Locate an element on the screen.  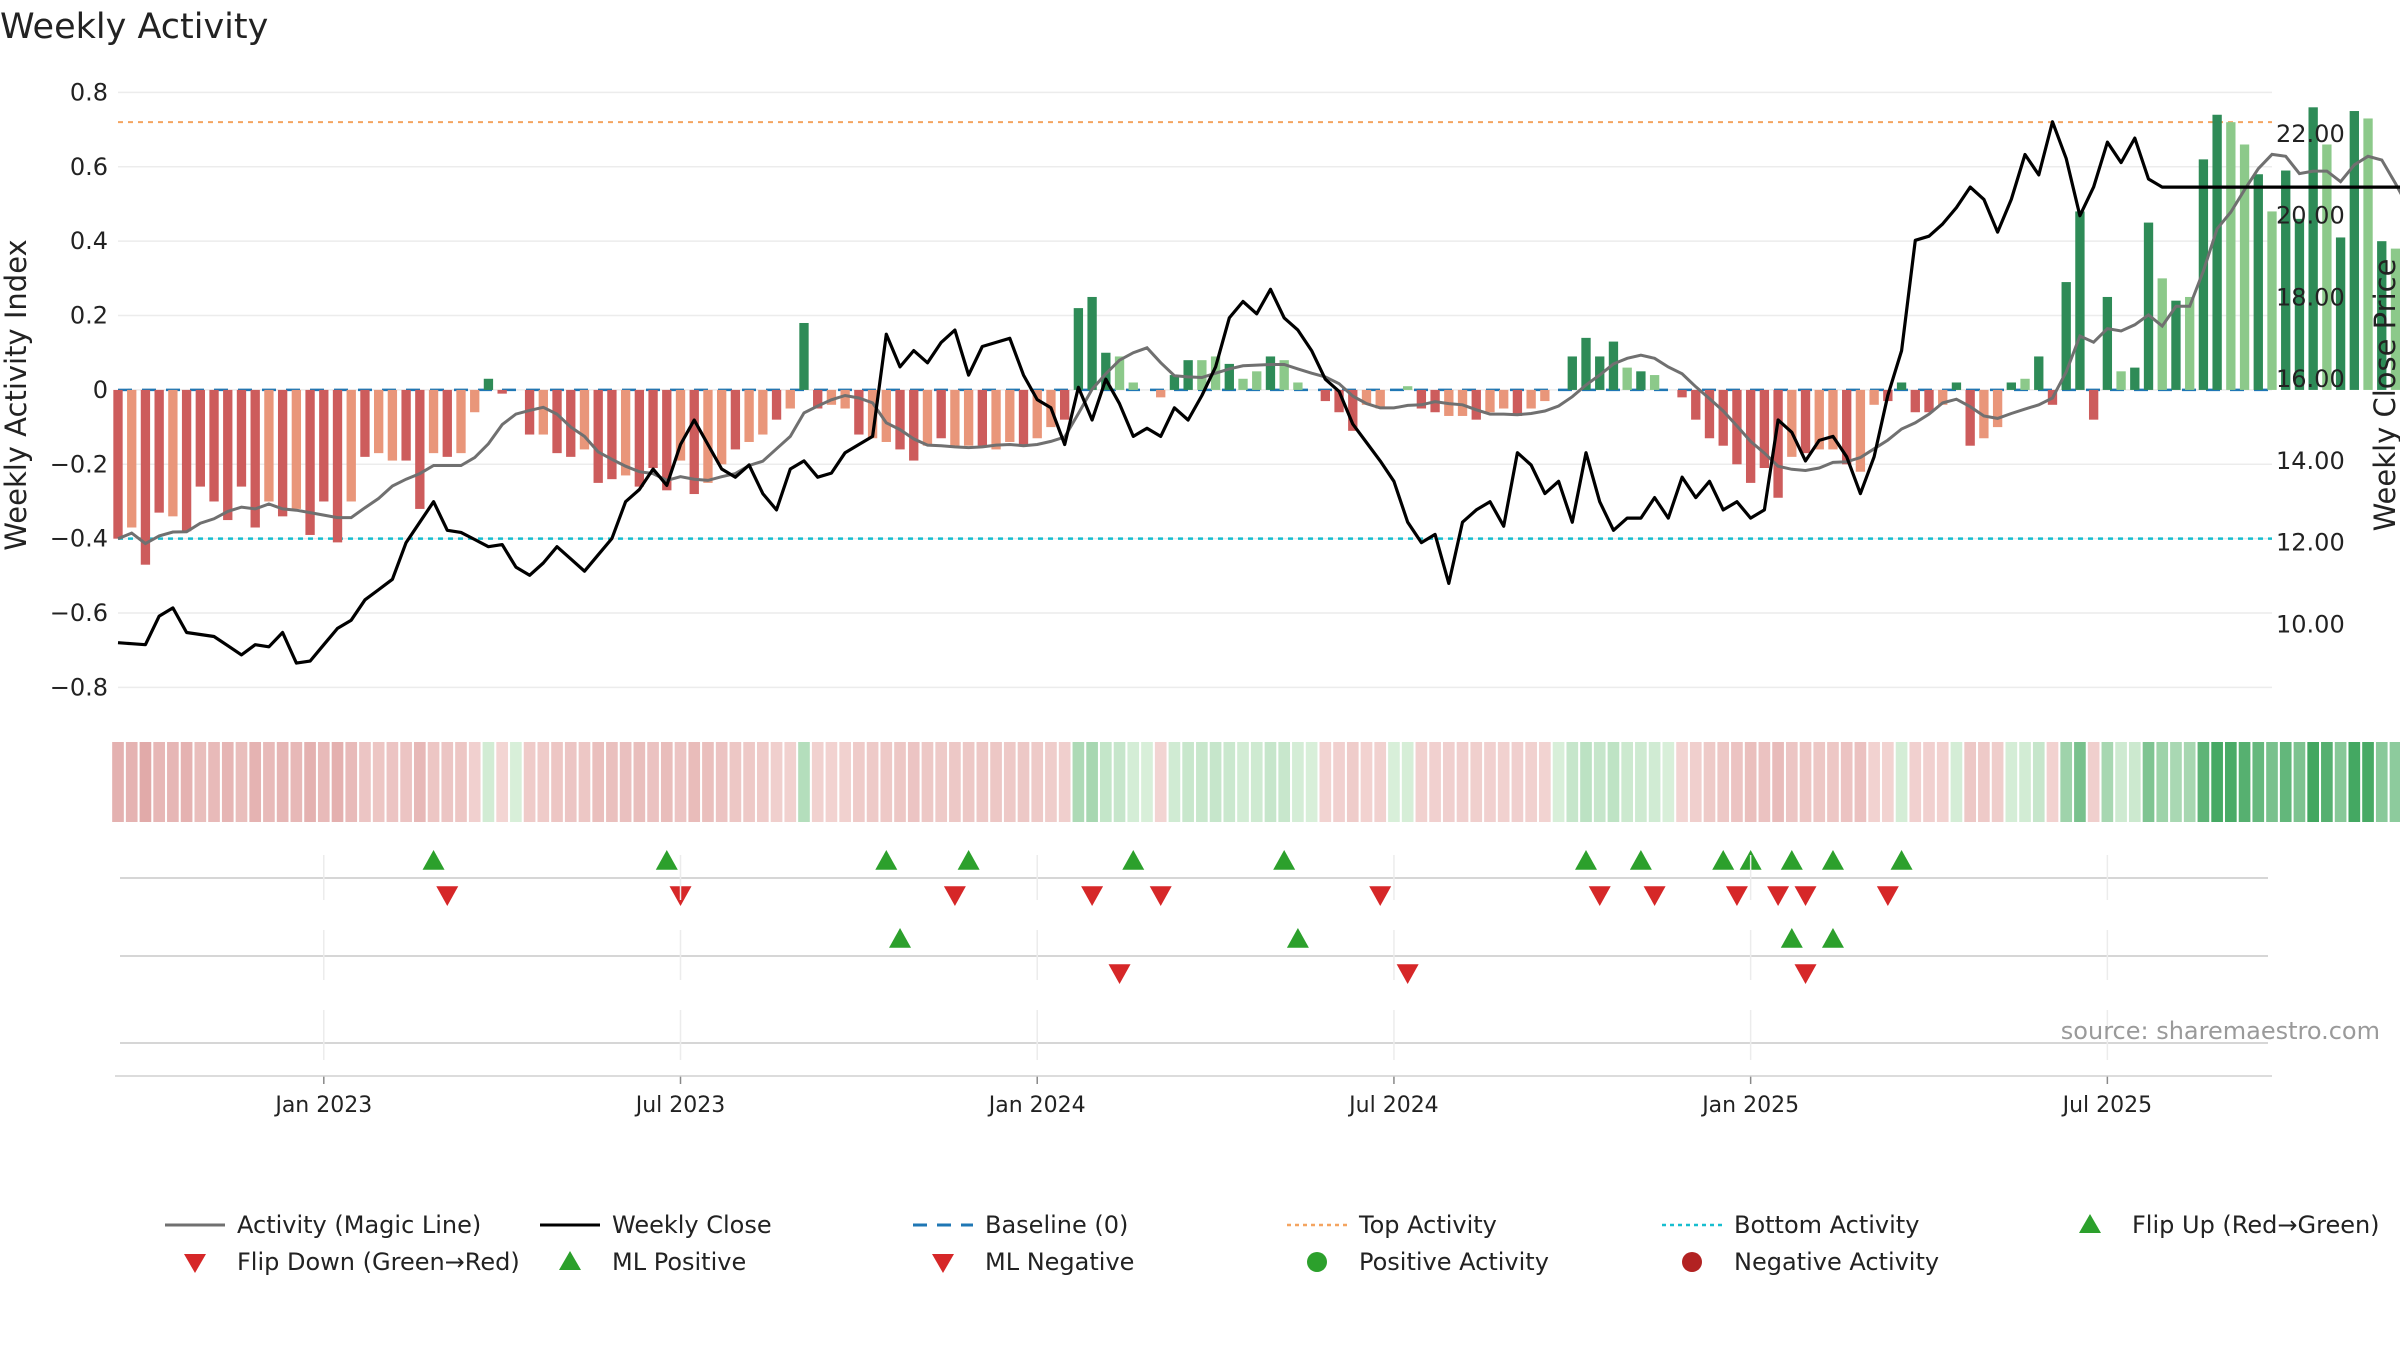
signal-down-marker is located at coordinates (1119, 974).